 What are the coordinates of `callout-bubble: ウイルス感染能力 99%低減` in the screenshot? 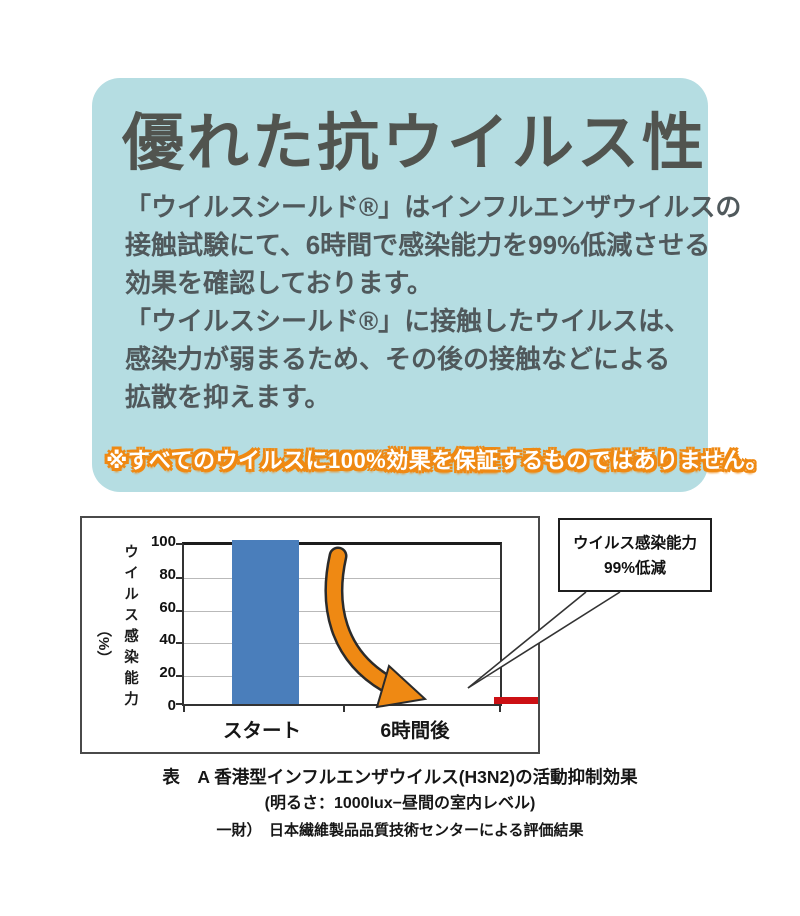 It's located at (635, 555).